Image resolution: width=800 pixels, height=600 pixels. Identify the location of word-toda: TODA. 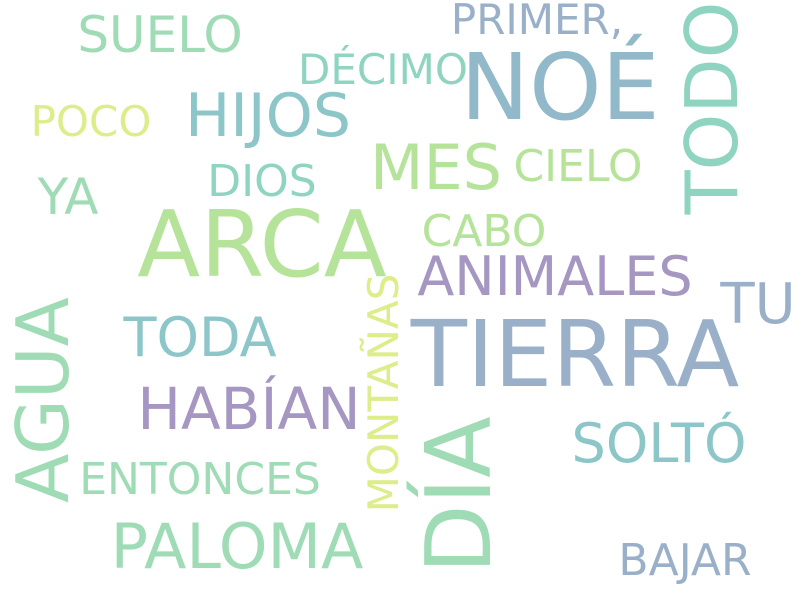
(200, 337).